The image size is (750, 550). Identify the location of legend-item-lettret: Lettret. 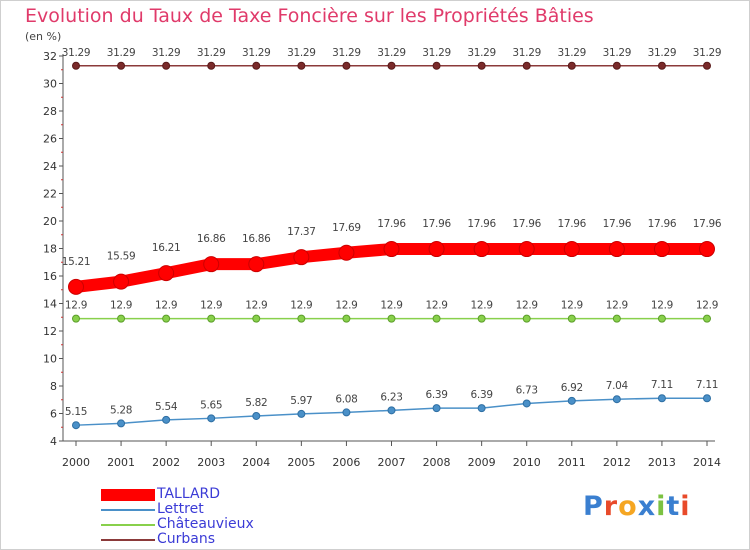
(177, 509).